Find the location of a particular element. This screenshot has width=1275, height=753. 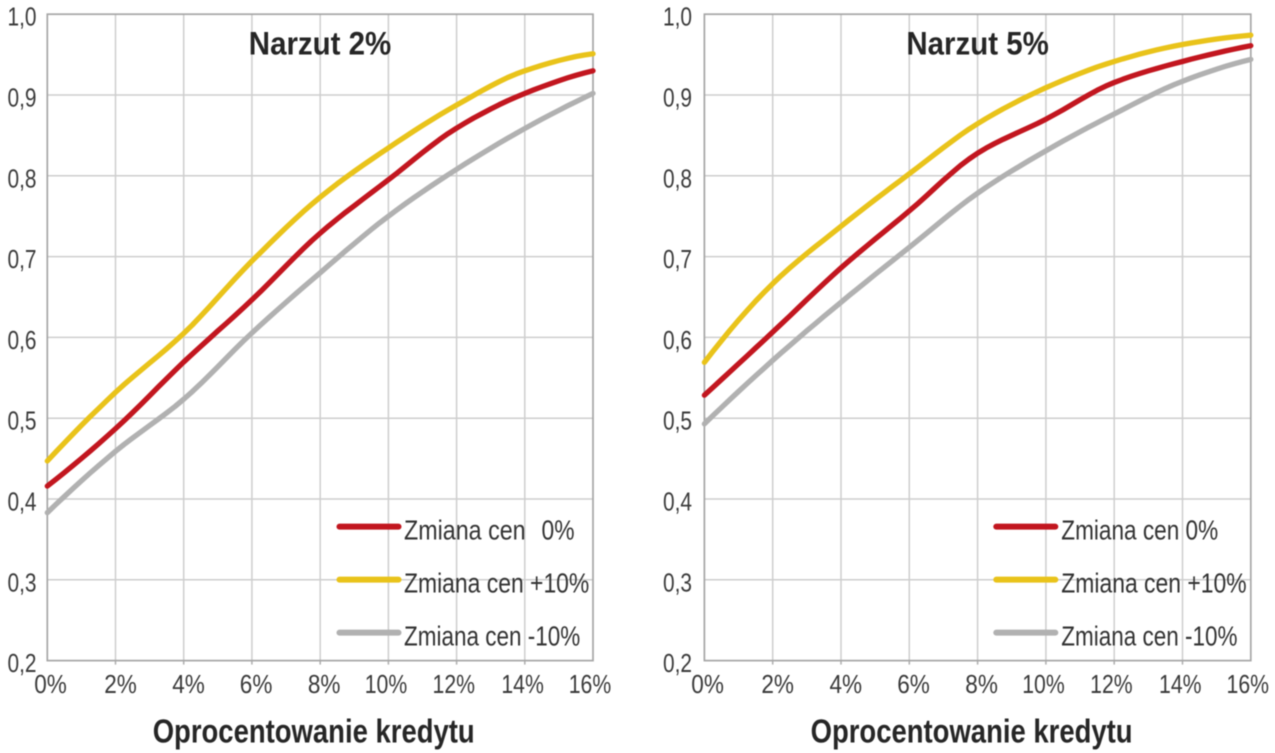

svg-text: Narzut 5% is located at coordinates (977, 44).